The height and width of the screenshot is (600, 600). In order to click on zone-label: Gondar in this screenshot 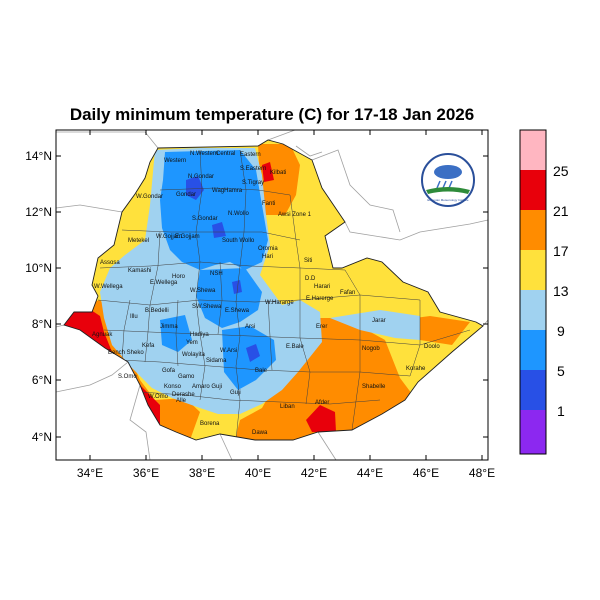, I will do `click(186, 195)`.